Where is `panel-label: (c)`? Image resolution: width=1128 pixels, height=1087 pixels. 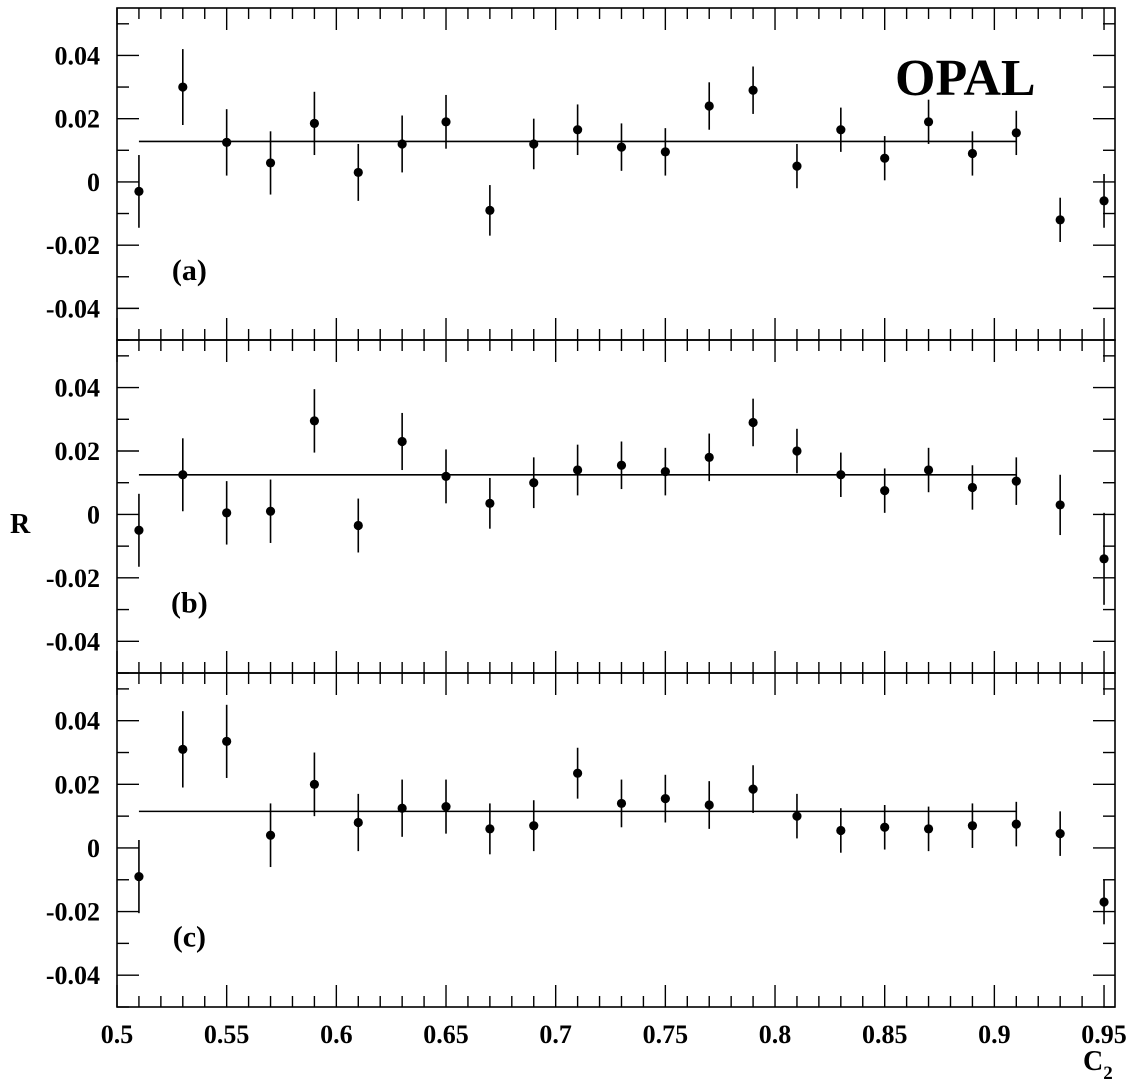
panel-label: (c) is located at coordinates (189, 937).